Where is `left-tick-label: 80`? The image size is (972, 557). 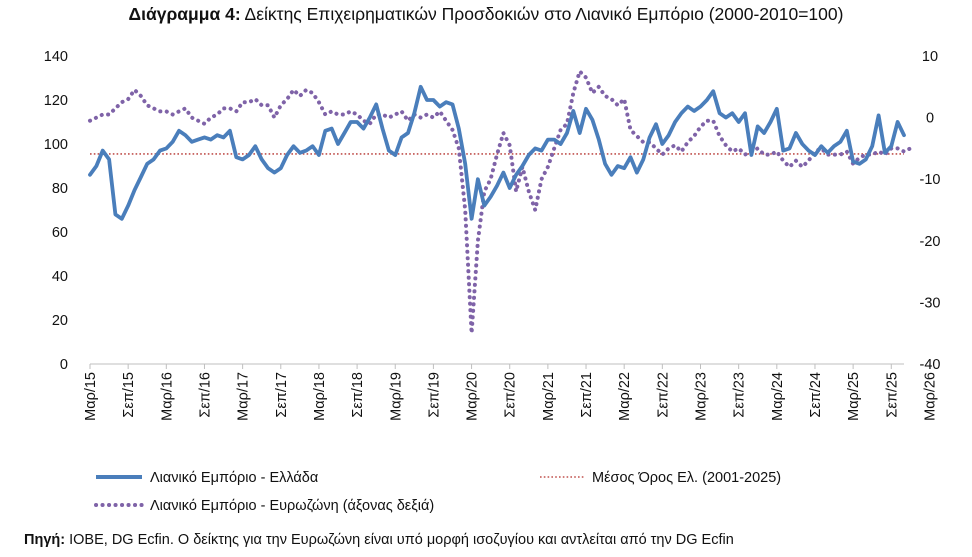
left-tick-label: 80 is located at coordinates (60, 189).